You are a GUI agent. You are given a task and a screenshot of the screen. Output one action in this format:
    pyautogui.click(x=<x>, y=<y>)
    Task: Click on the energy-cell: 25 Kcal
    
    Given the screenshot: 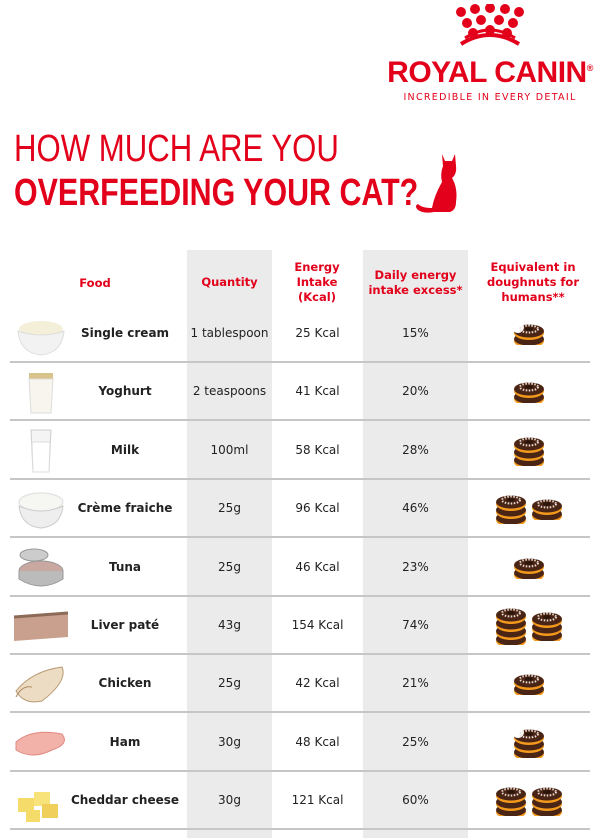 What is the action you would take?
    pyautogui.click(x=317, y=333)
    